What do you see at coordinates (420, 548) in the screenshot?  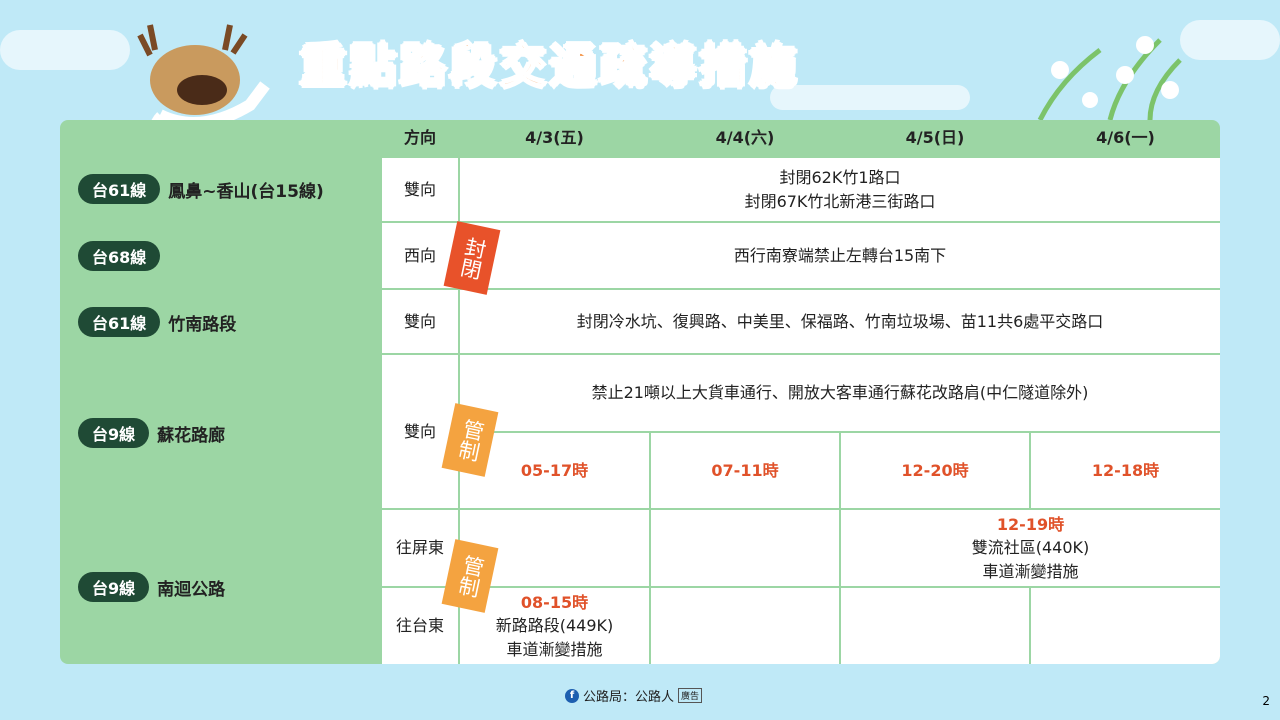 I see `direction-cell: 往屏東` at bounding box center [420, 548].